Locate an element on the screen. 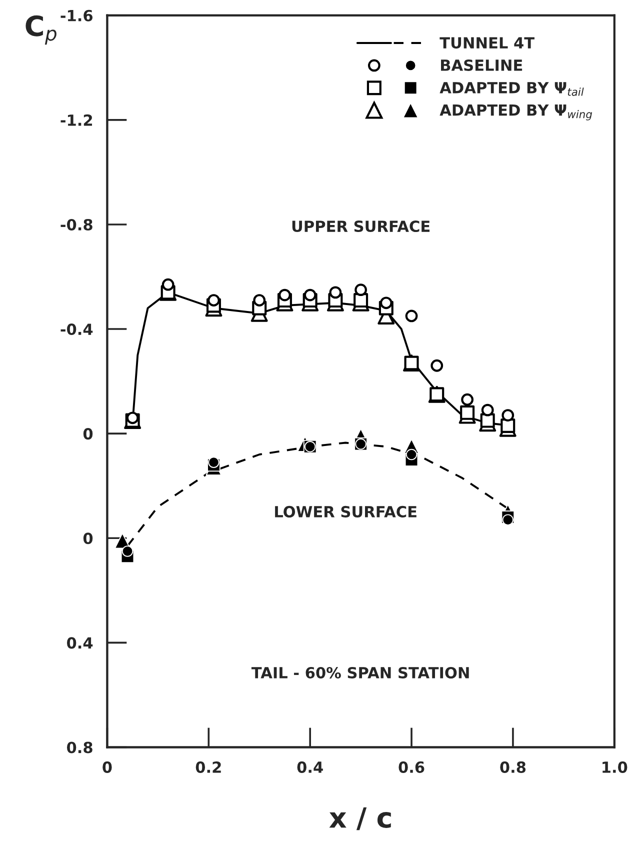 The height and width of the screenshot is (854, 642). x-tick-label: 0 is located at coordinates (107, 767).